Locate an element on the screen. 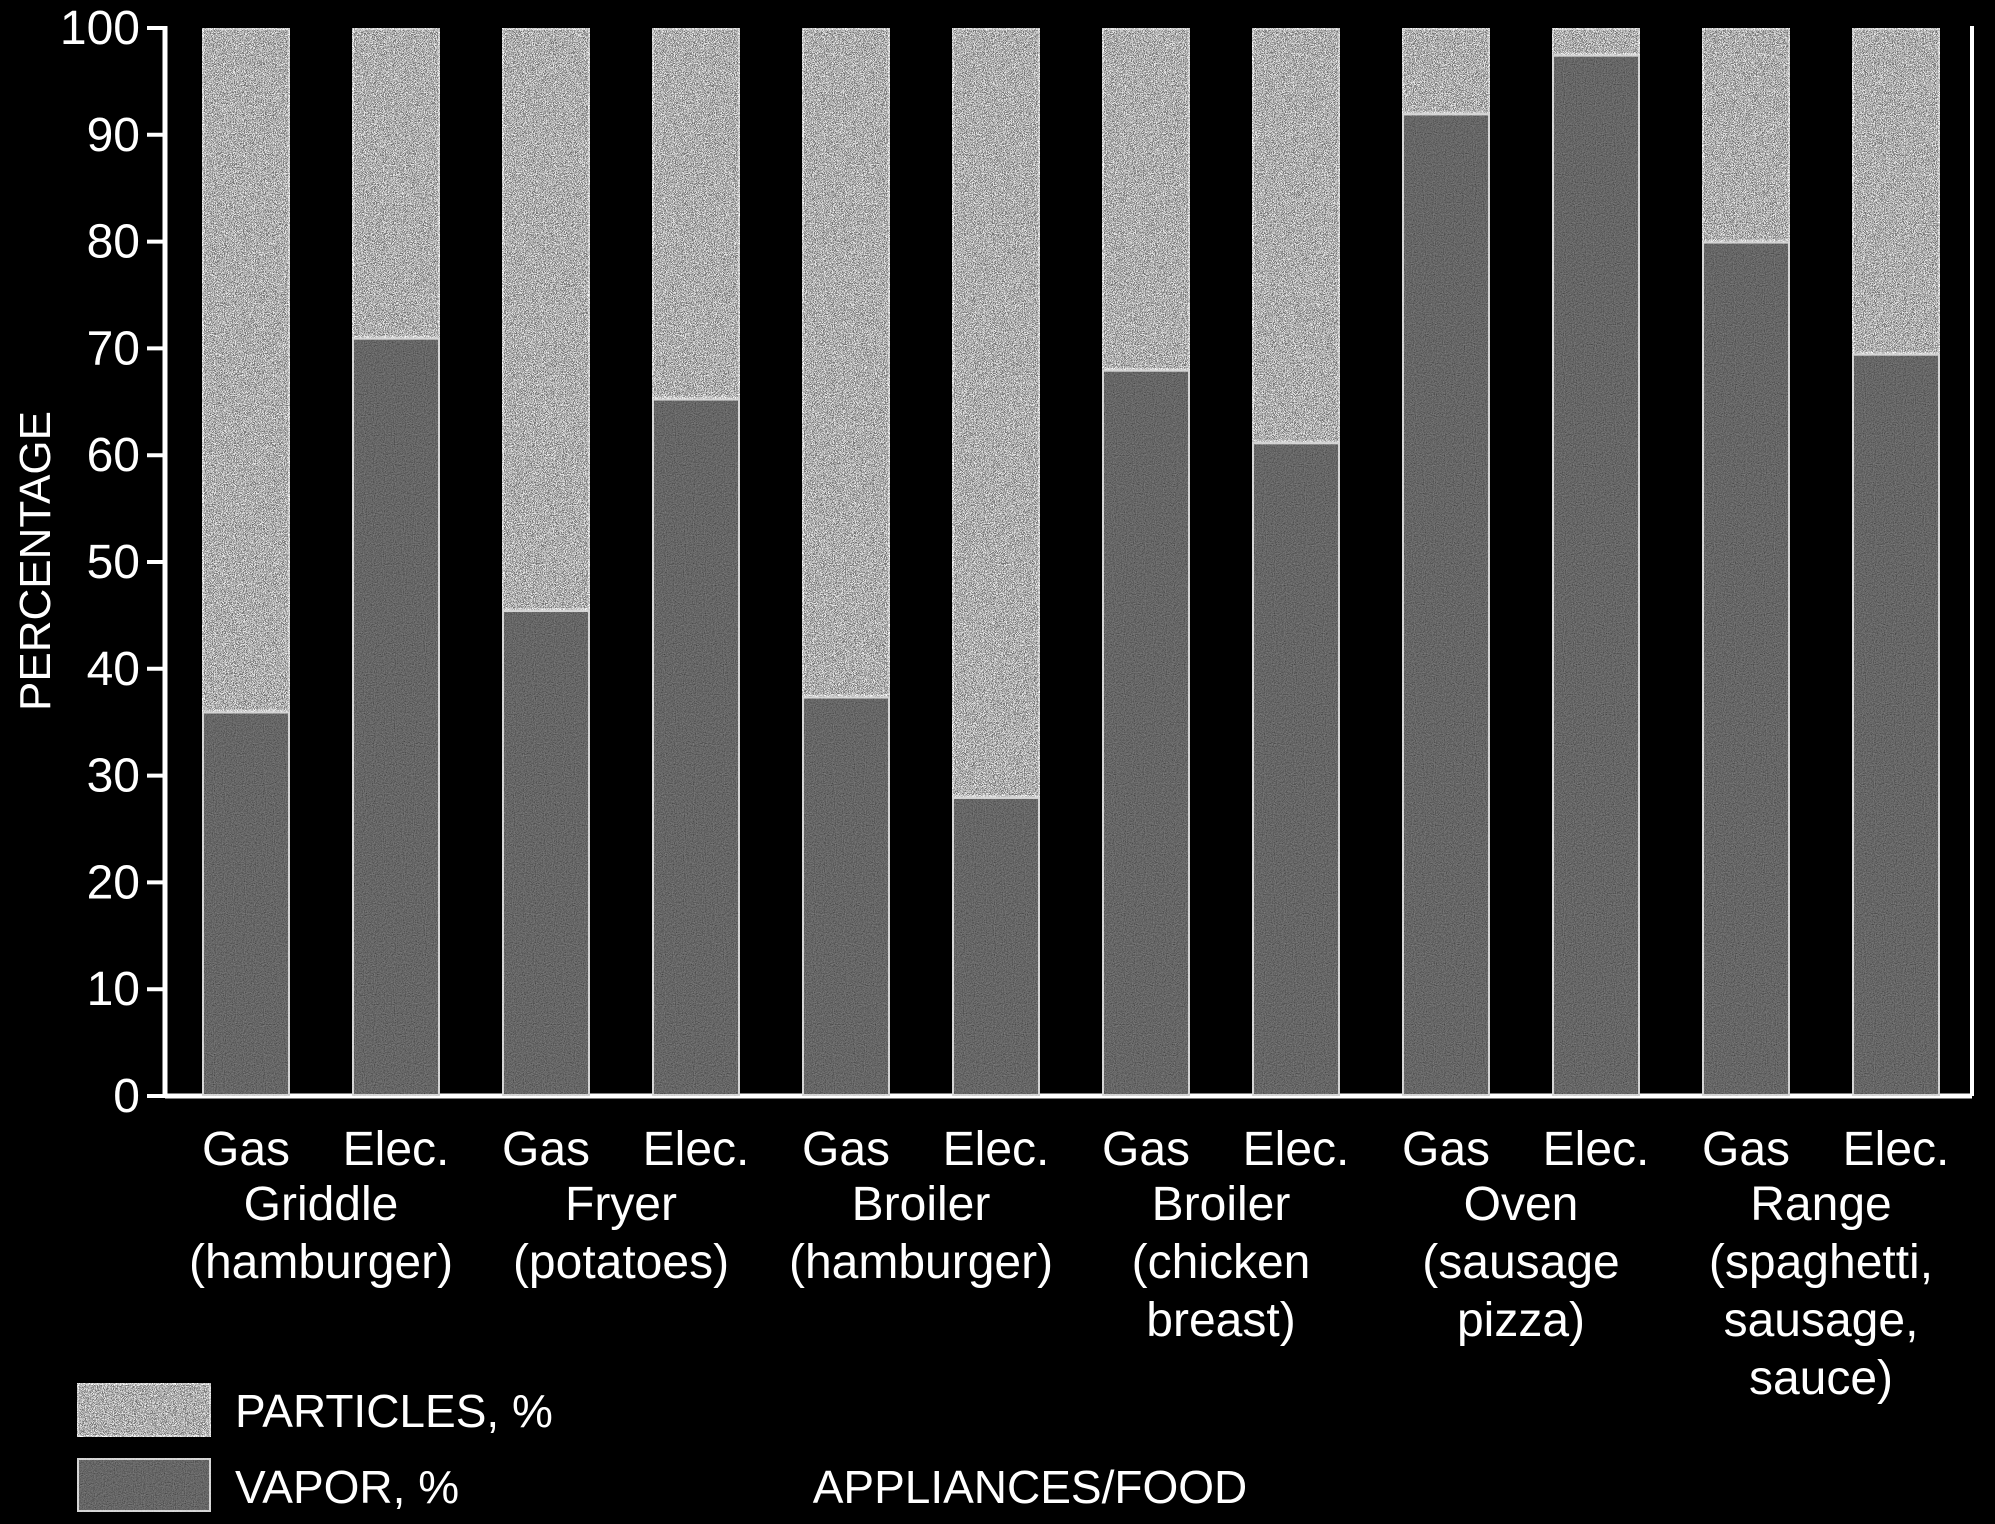  y-tick-label: 30 is located at coordinates (113, 776).